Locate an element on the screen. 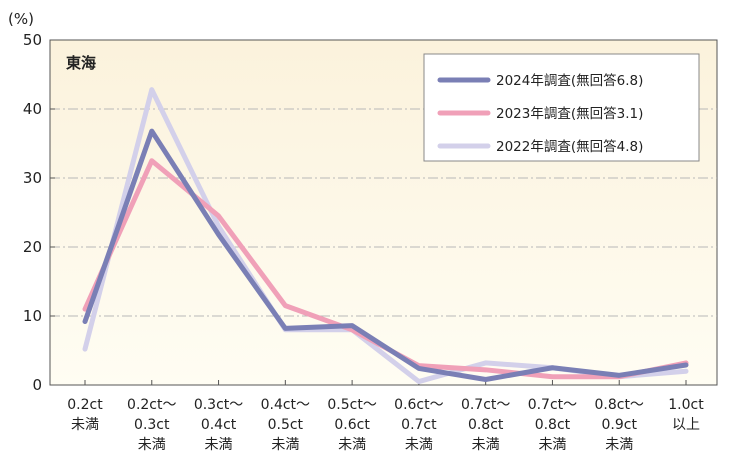 The height and width of the screenshot is (468, 750). legend-label: 2022年調査(無回答4.8) is located at coordinates (569, 146).